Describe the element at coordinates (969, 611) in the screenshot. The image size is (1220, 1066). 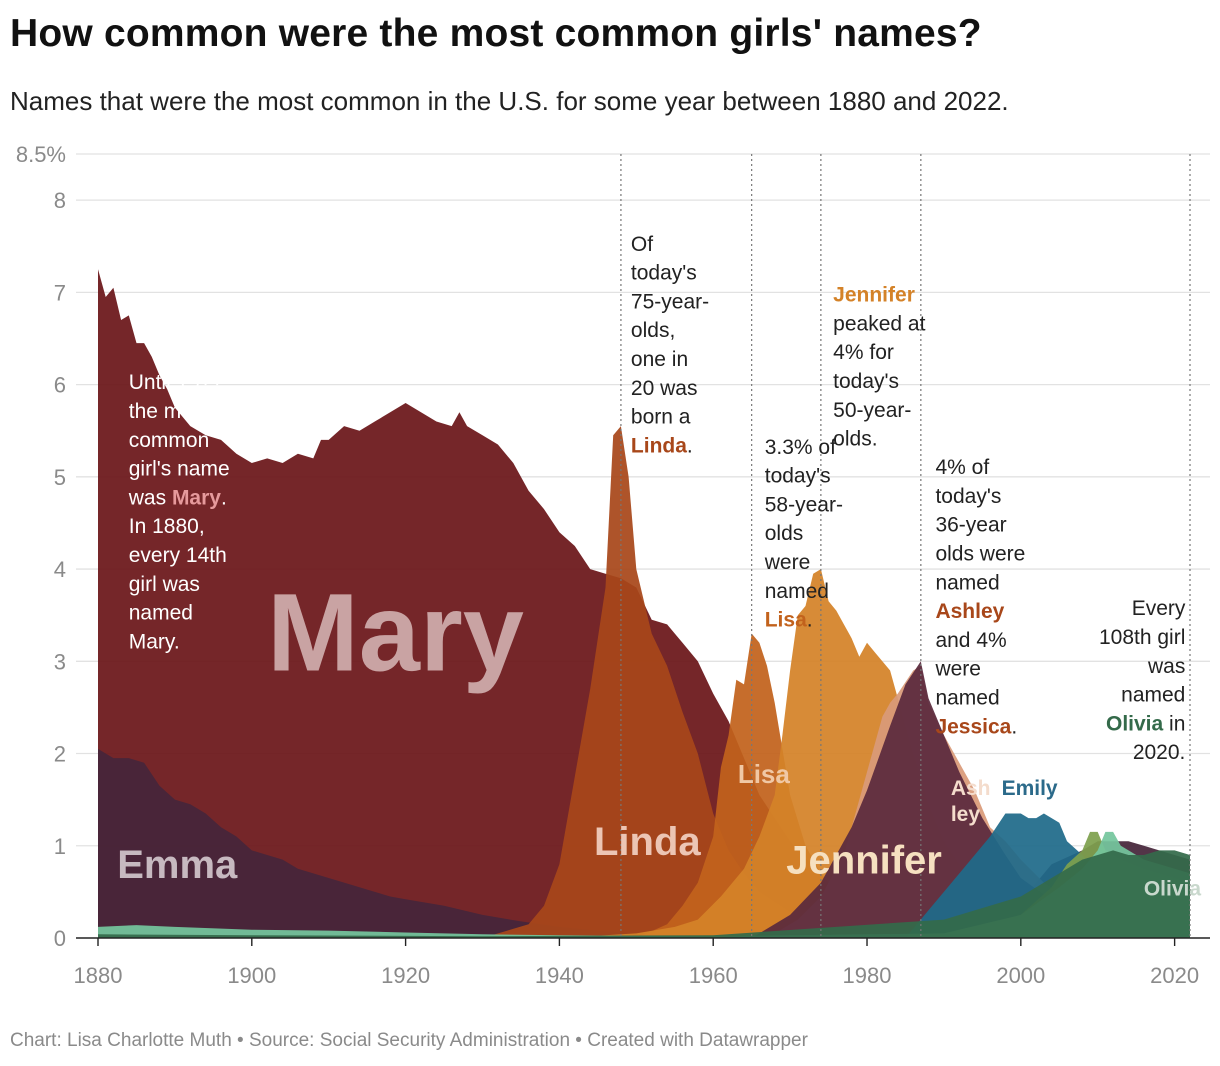
I see `annotation-line: Ashley` at that location.